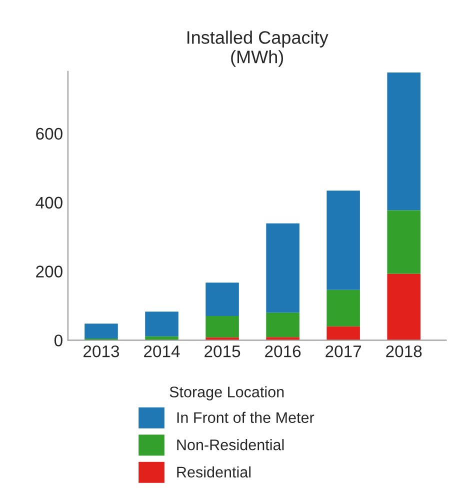 The image size is (453, 493). What do you see at coordinates (214, 472) in the screenshot?
I see `legend-label: Residential` at bounding box center [214, 472].